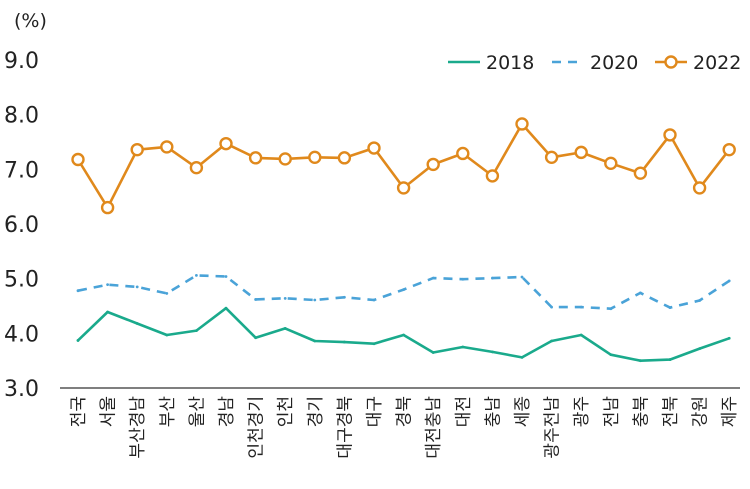 The width and height of the screenshot is (750, 489). Describe the element at coordinates (464, 411) in the screenshot. I see `x-tick-label: 대전` at that location.